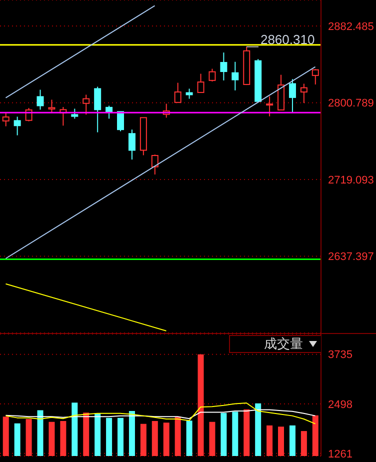 This screenshot has width=376, height=462. What do you see at coordinates (340, 454) in the screenshot?
I see `y-tick-label: 1261` at bounding box center [340, 454].